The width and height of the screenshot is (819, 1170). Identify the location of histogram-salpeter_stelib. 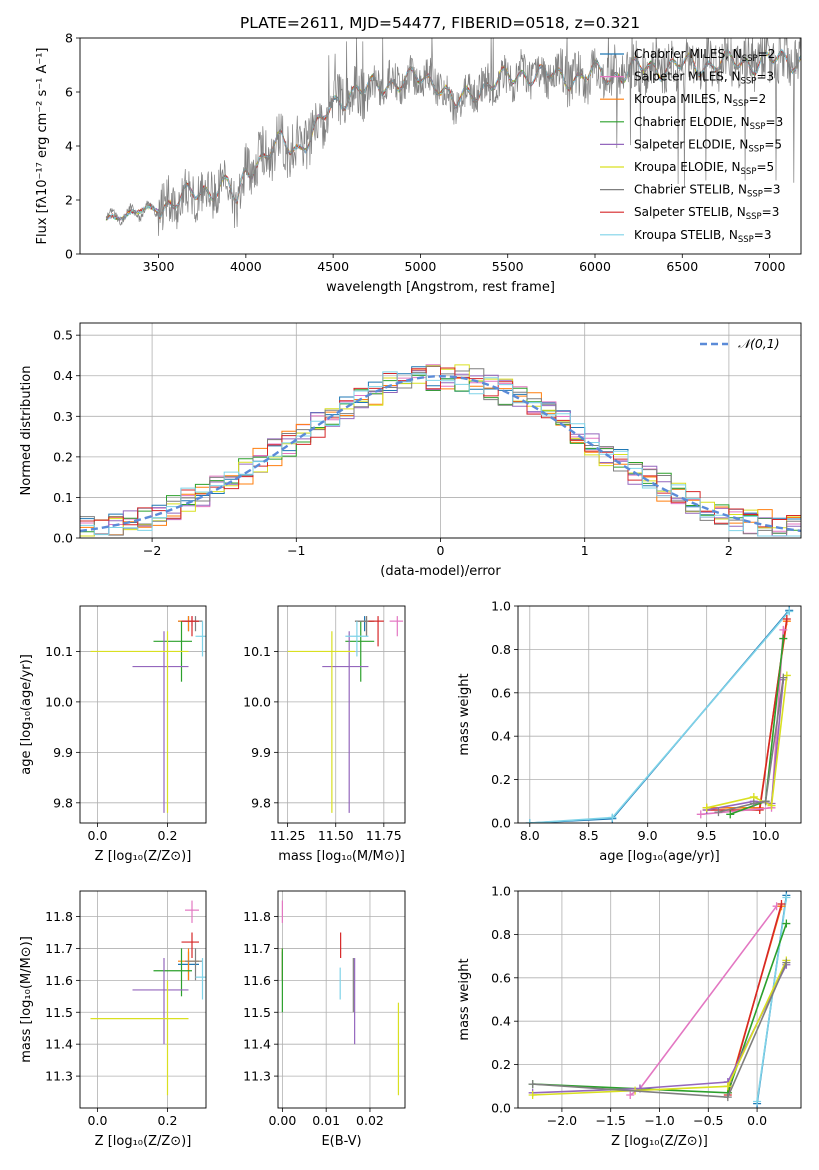
(440, 447).